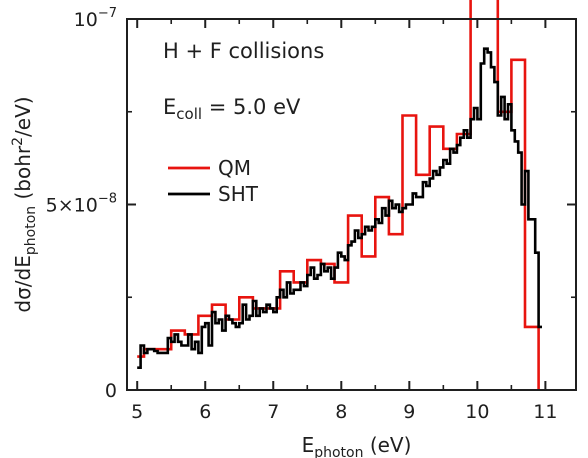 The width and height of the screenshot is (588, 458). I want to click on legend-label-sht: SHT, so click(238, 194).